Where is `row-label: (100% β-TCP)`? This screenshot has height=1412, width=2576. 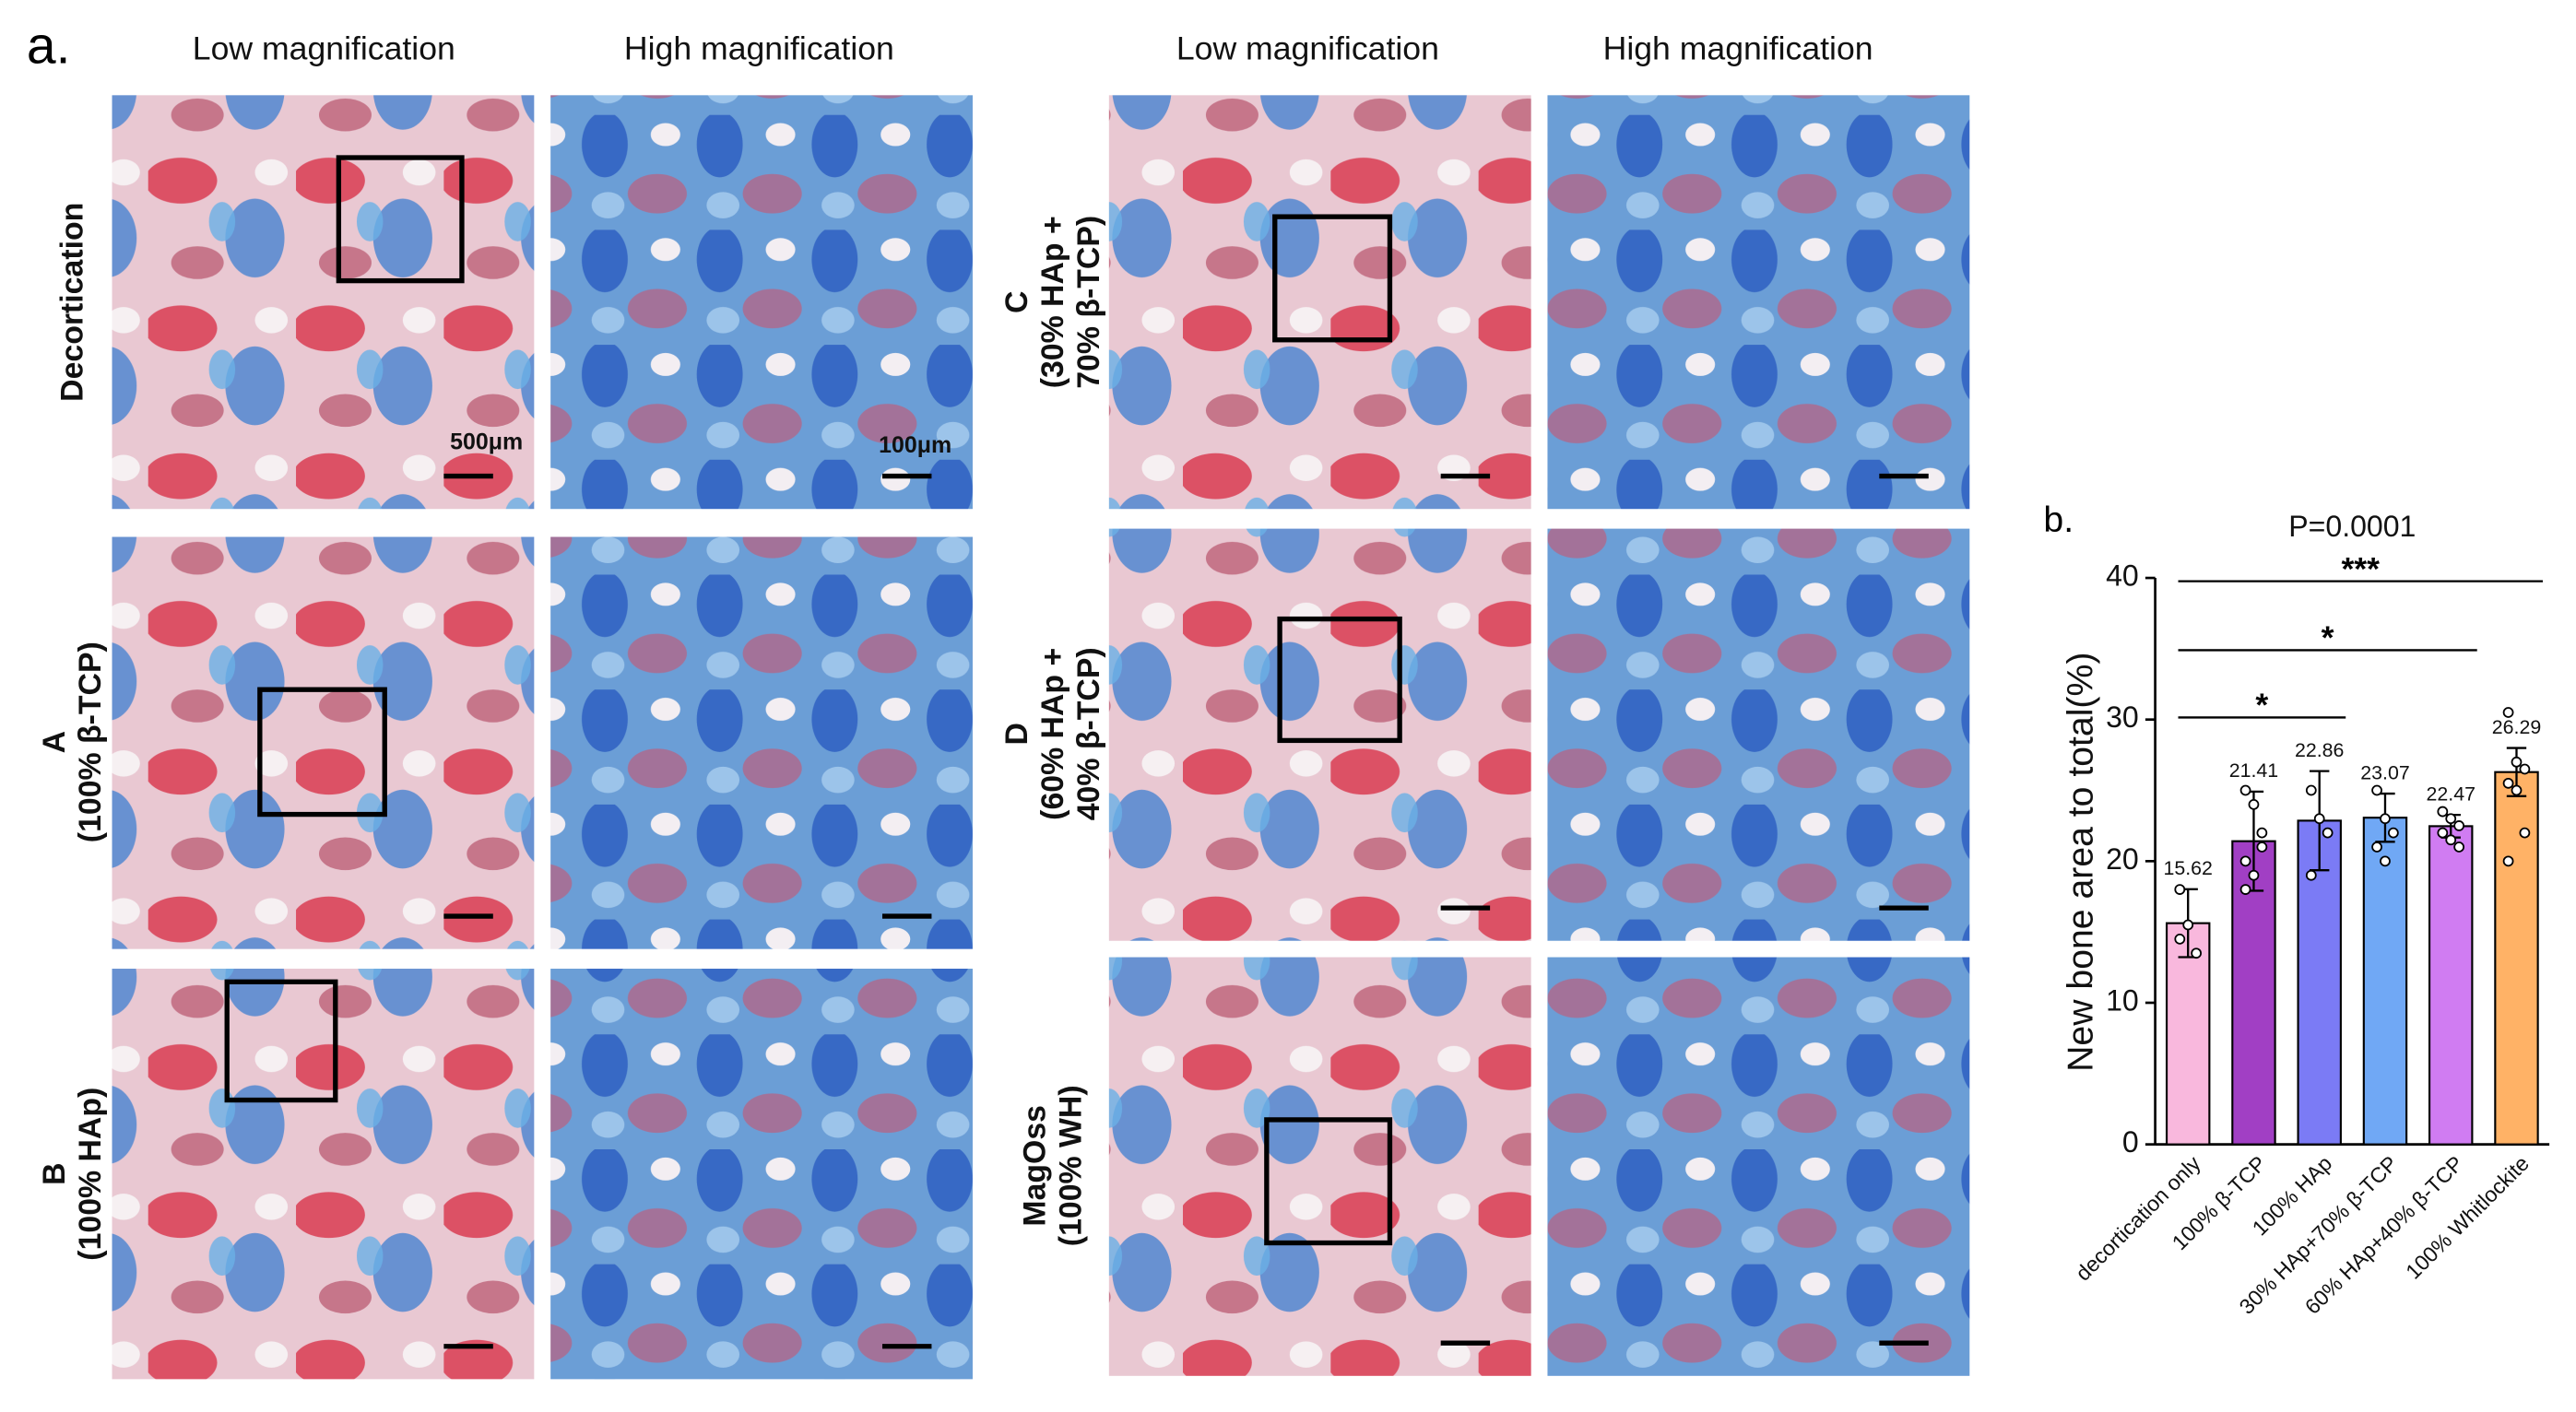
row-label: (100% β-TCP) is located at coordinates (90, 741).